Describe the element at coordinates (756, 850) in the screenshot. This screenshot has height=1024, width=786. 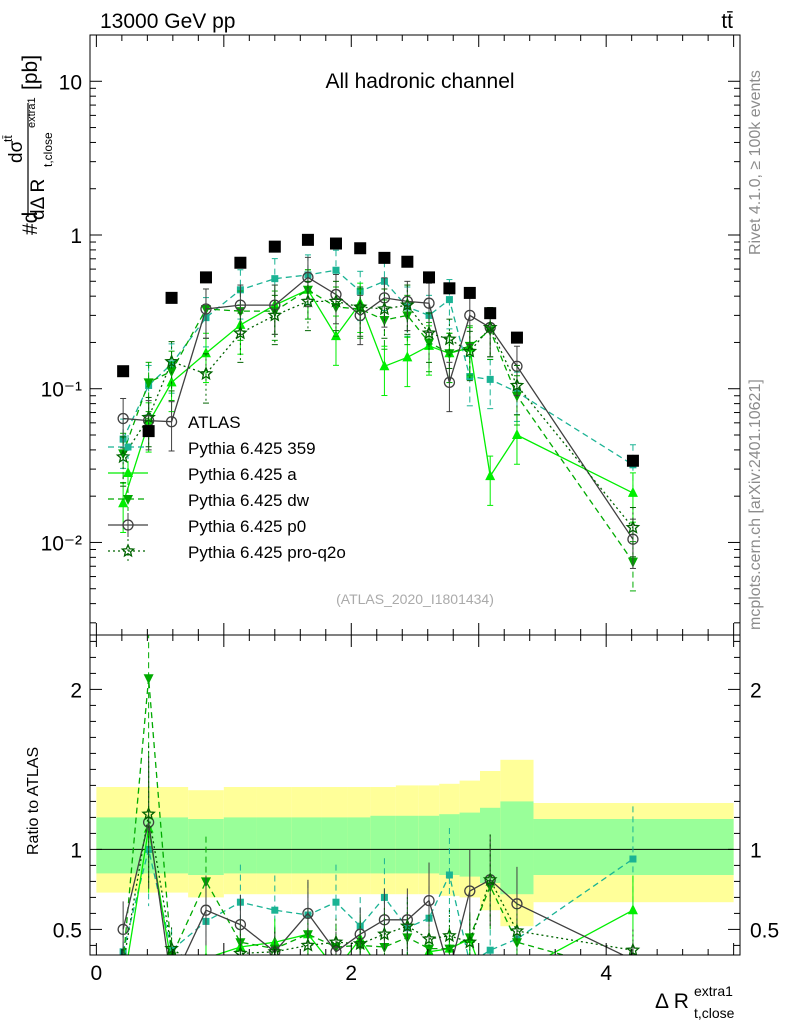
I see `ratio-y-tick-label: 1` at that location.